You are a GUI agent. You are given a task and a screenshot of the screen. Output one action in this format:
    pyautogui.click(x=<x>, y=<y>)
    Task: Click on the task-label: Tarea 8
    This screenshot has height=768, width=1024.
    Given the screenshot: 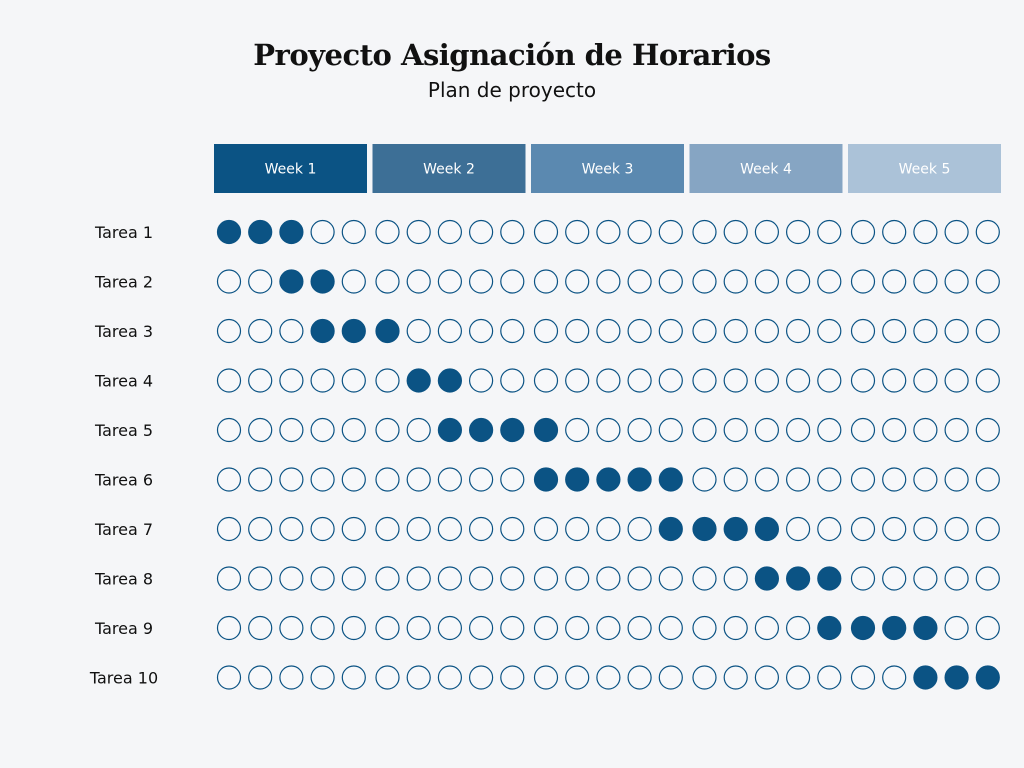 What is the action you would take?
    pyautogui.click(x=123, y=579)
    